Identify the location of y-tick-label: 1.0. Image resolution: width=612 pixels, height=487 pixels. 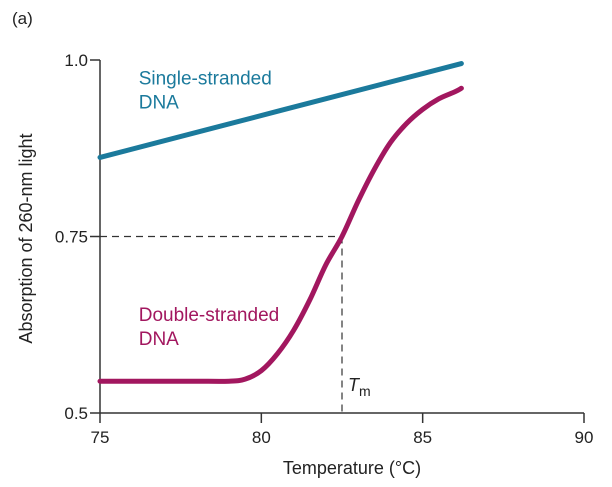
(76, 60).